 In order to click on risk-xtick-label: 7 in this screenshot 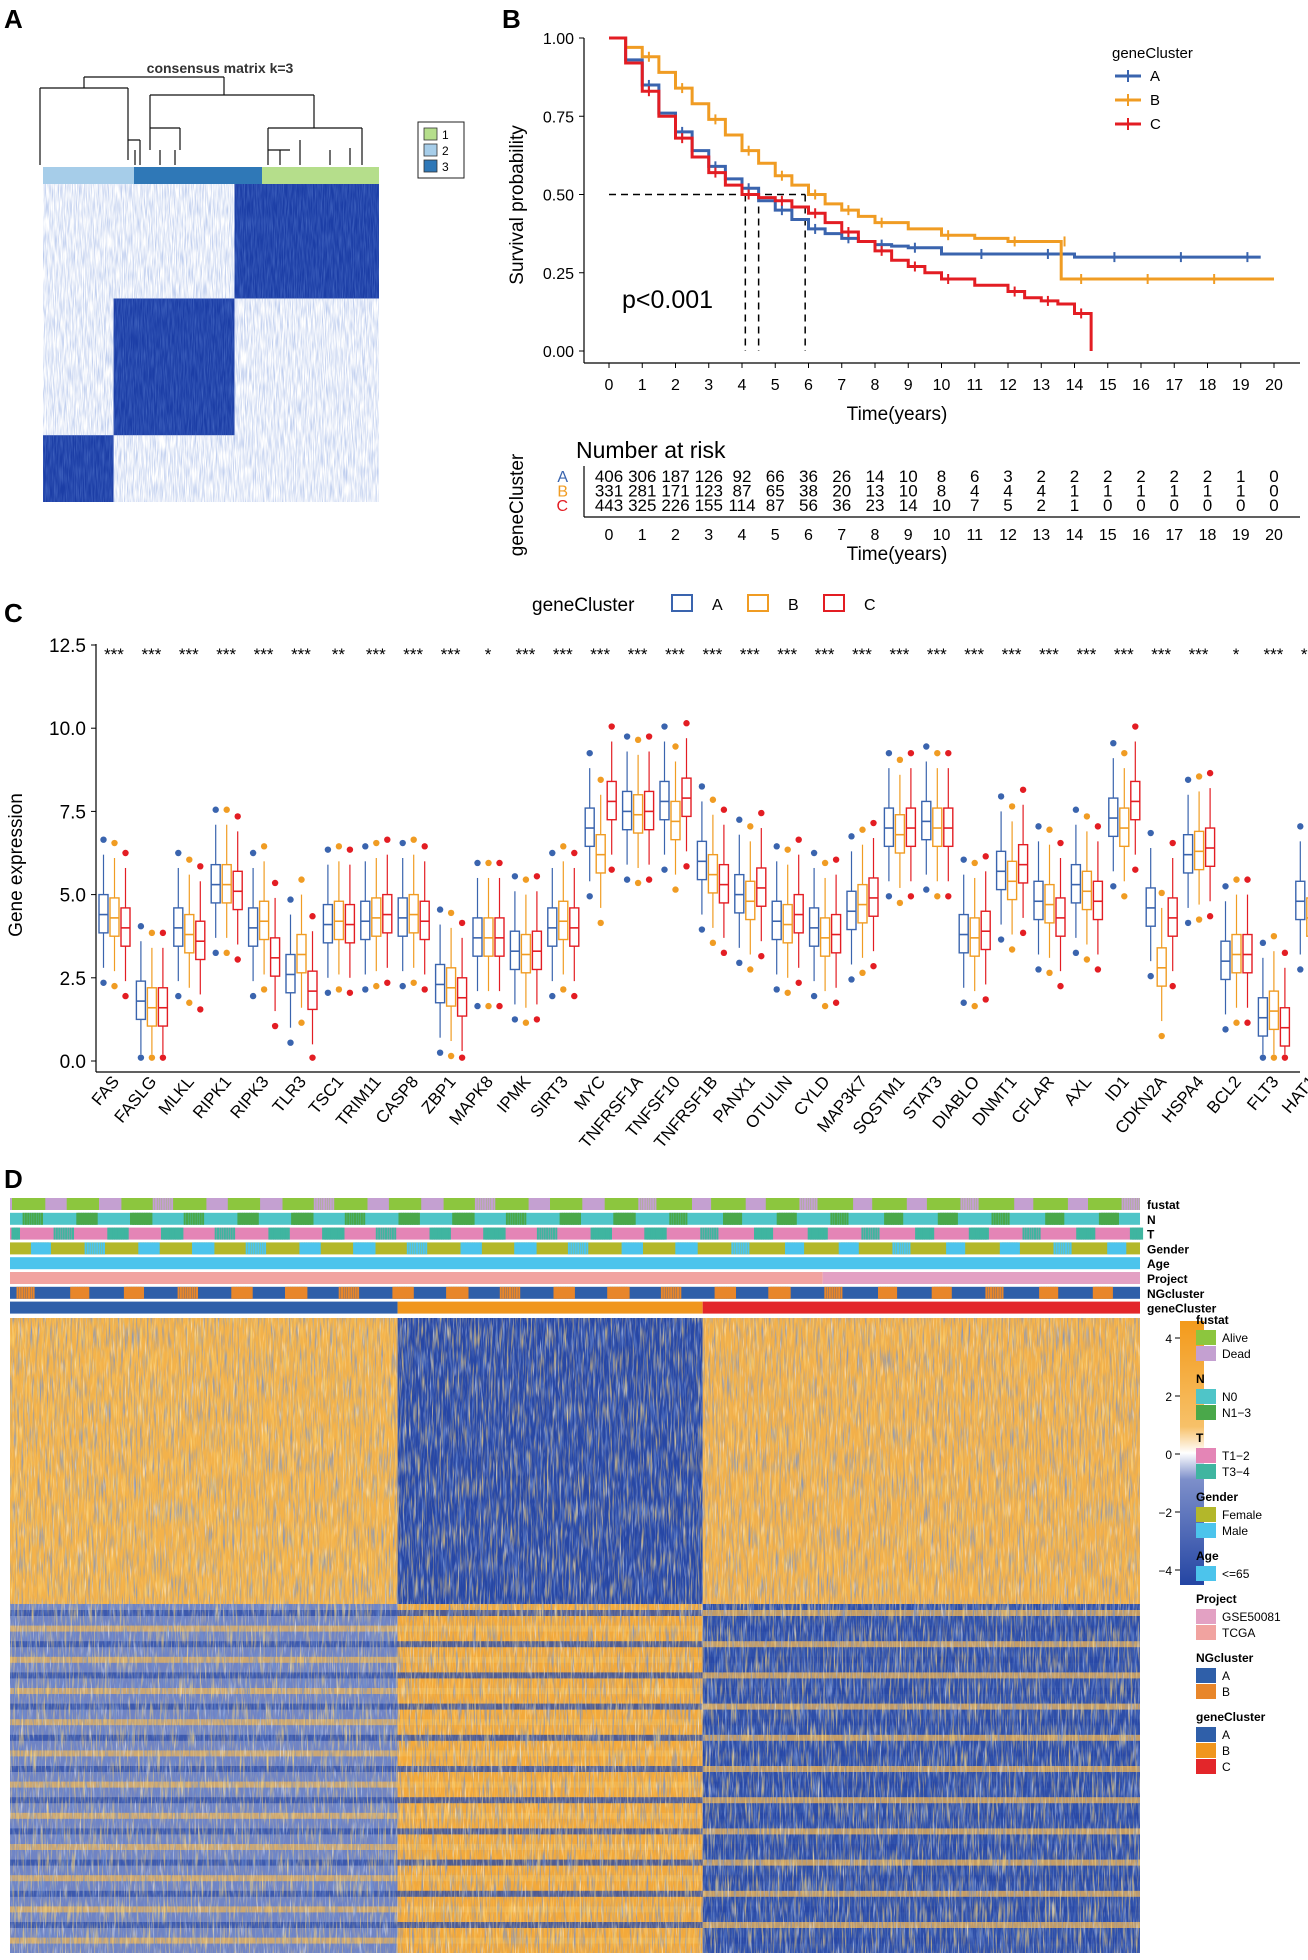, I will do `click(841, 535)`.